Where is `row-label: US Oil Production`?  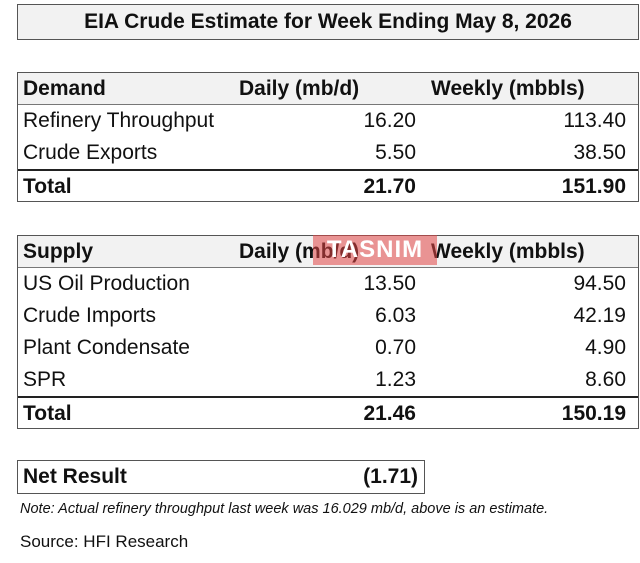
row-label: US Oil Production is located at coordinates (106, 283).